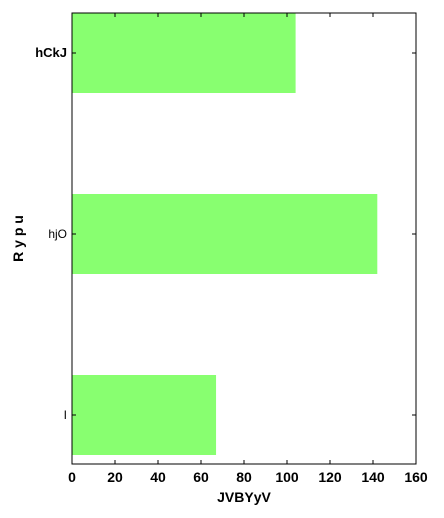  I want to click on x-tick-label: 100, so click(287, 477).